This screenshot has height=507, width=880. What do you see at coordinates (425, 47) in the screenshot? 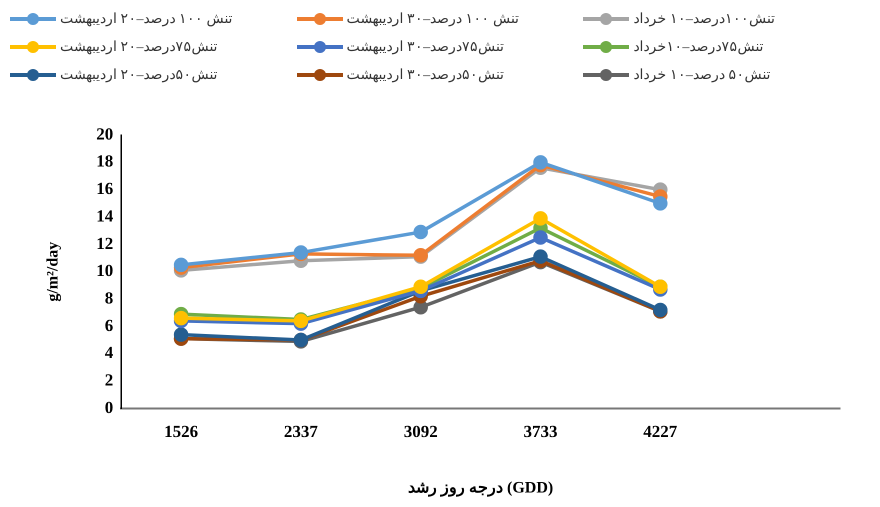
I see `legend-label: تنش۷۵درصد–۳۰ اردیبهشت` at bounding box center [425, 47].